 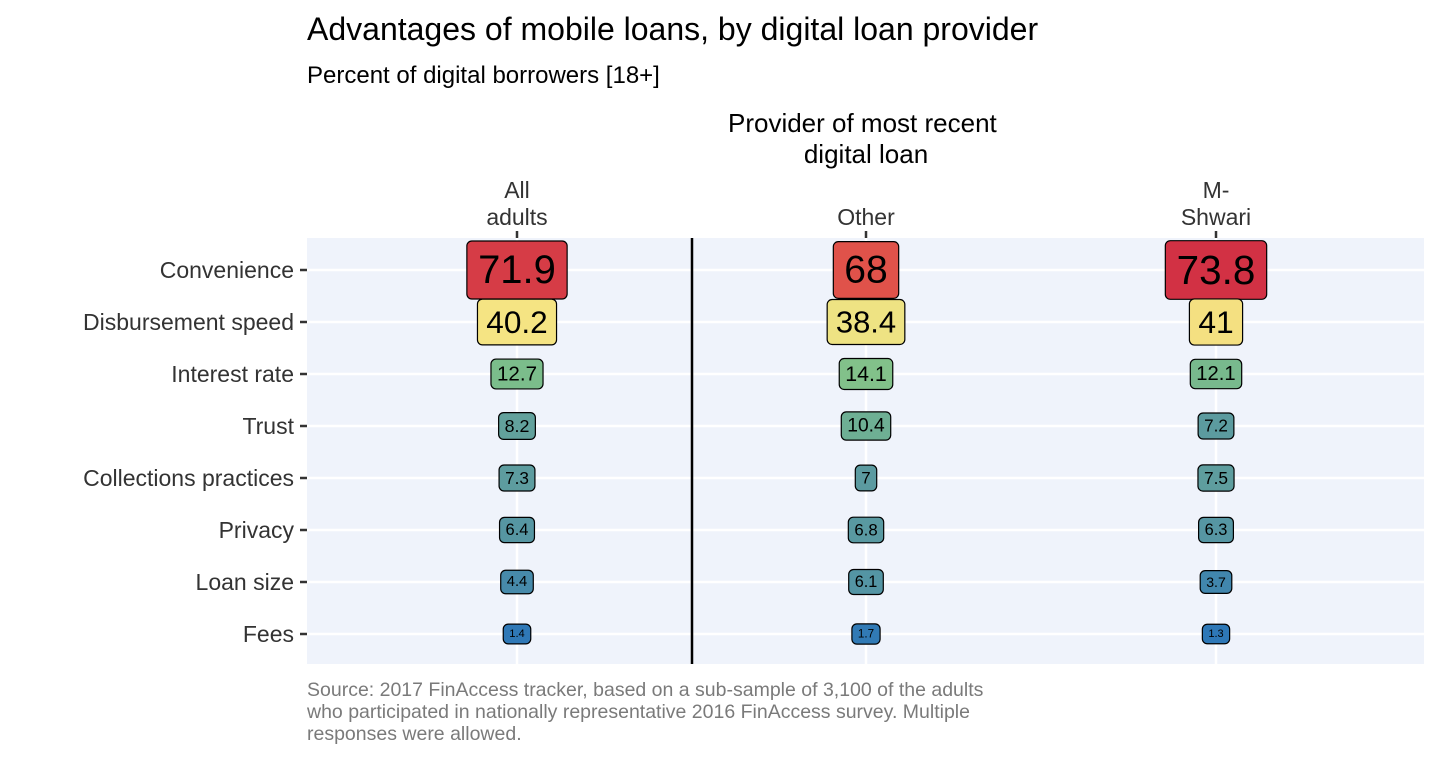 What do you see at coordinates (1216, 270) in the screenshot?
I see `cell-convenience-col-2-label: 73.8` at bounding box center [1216, 270].